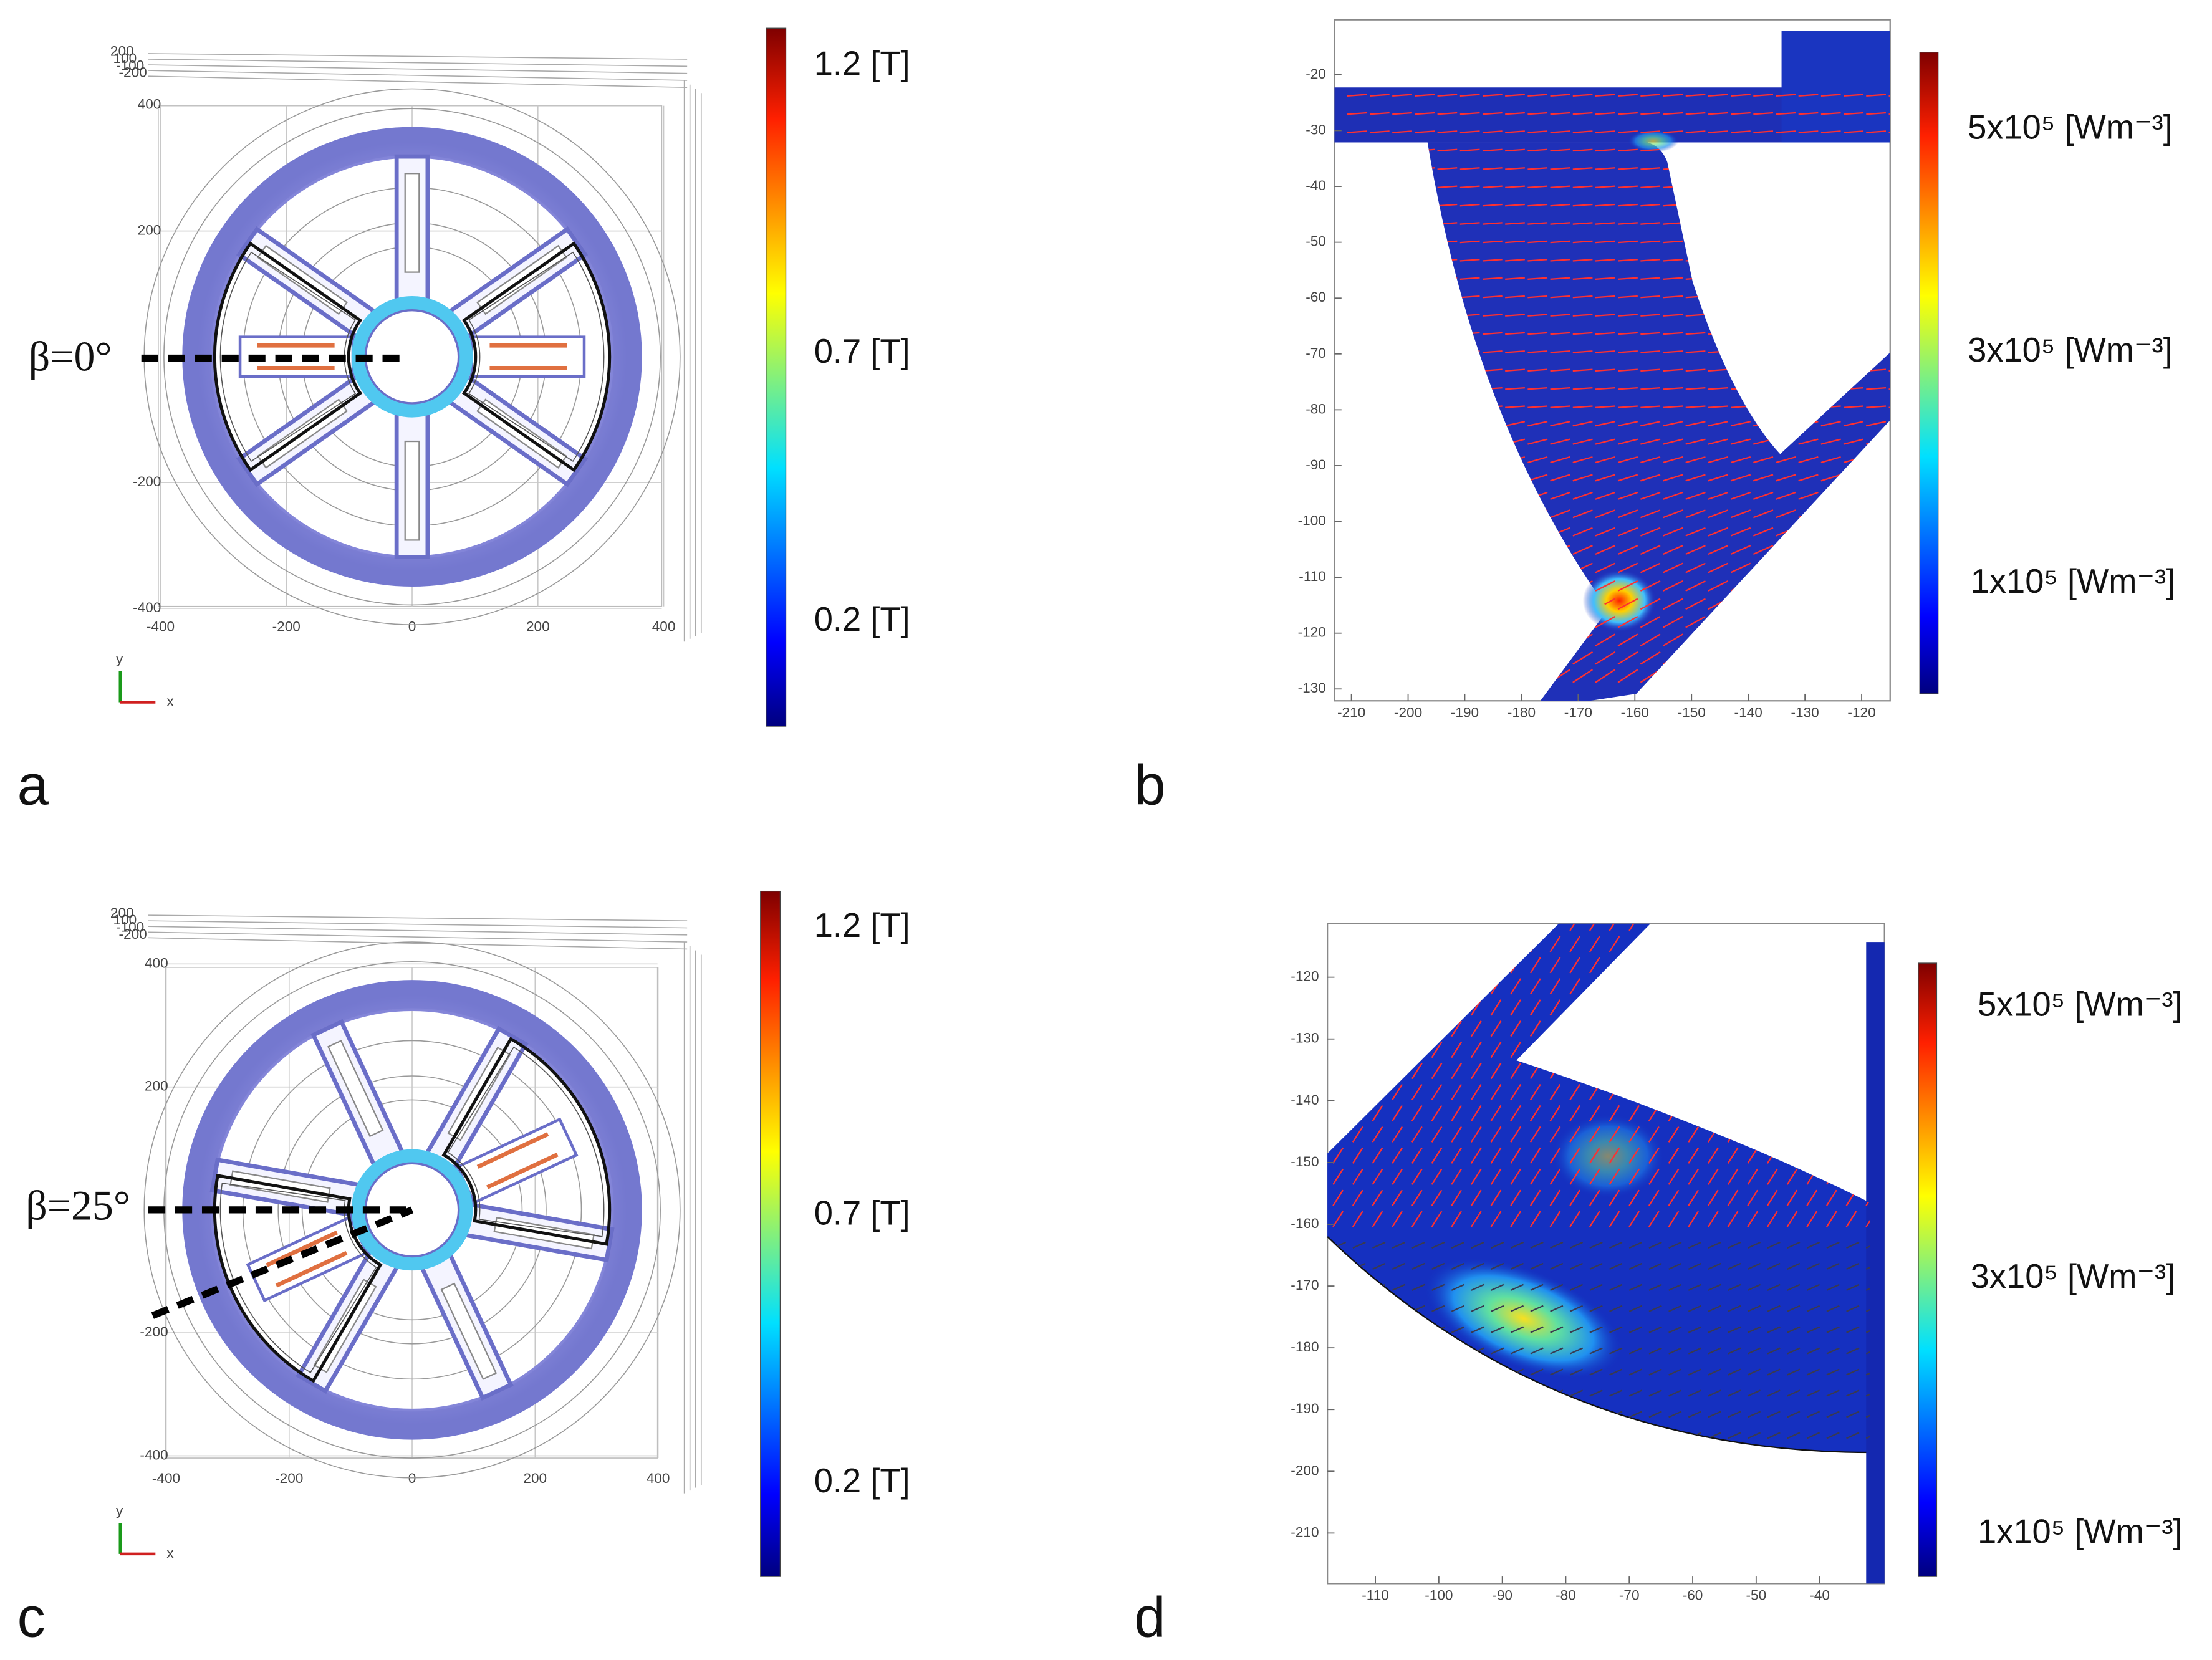  I want to click on y-tick-label: 200, so click(149, 230).